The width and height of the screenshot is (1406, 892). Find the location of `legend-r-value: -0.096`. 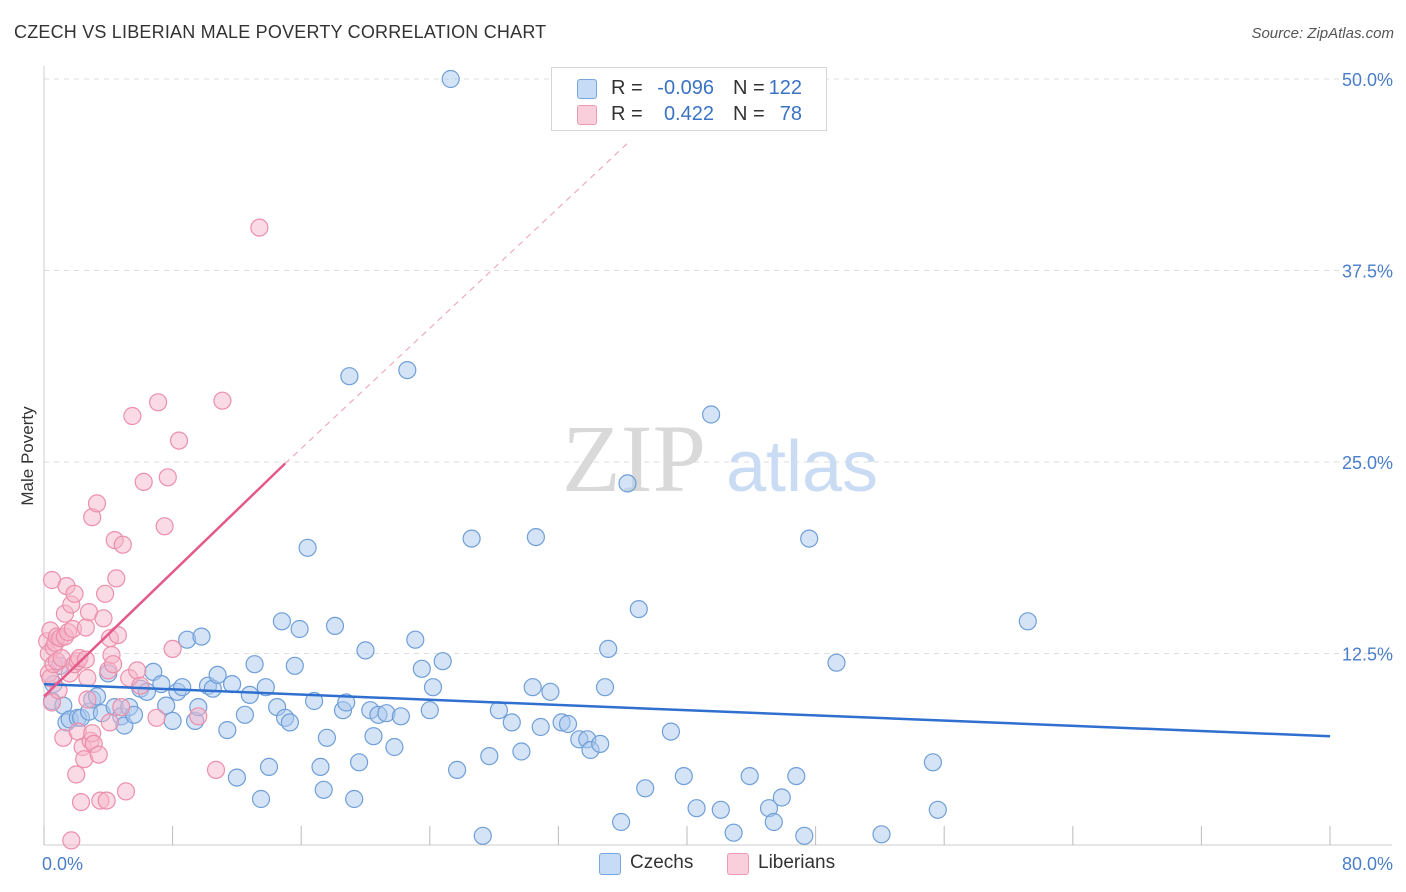

legend-r-value: -0.096 is located at coordinates (685, 88).